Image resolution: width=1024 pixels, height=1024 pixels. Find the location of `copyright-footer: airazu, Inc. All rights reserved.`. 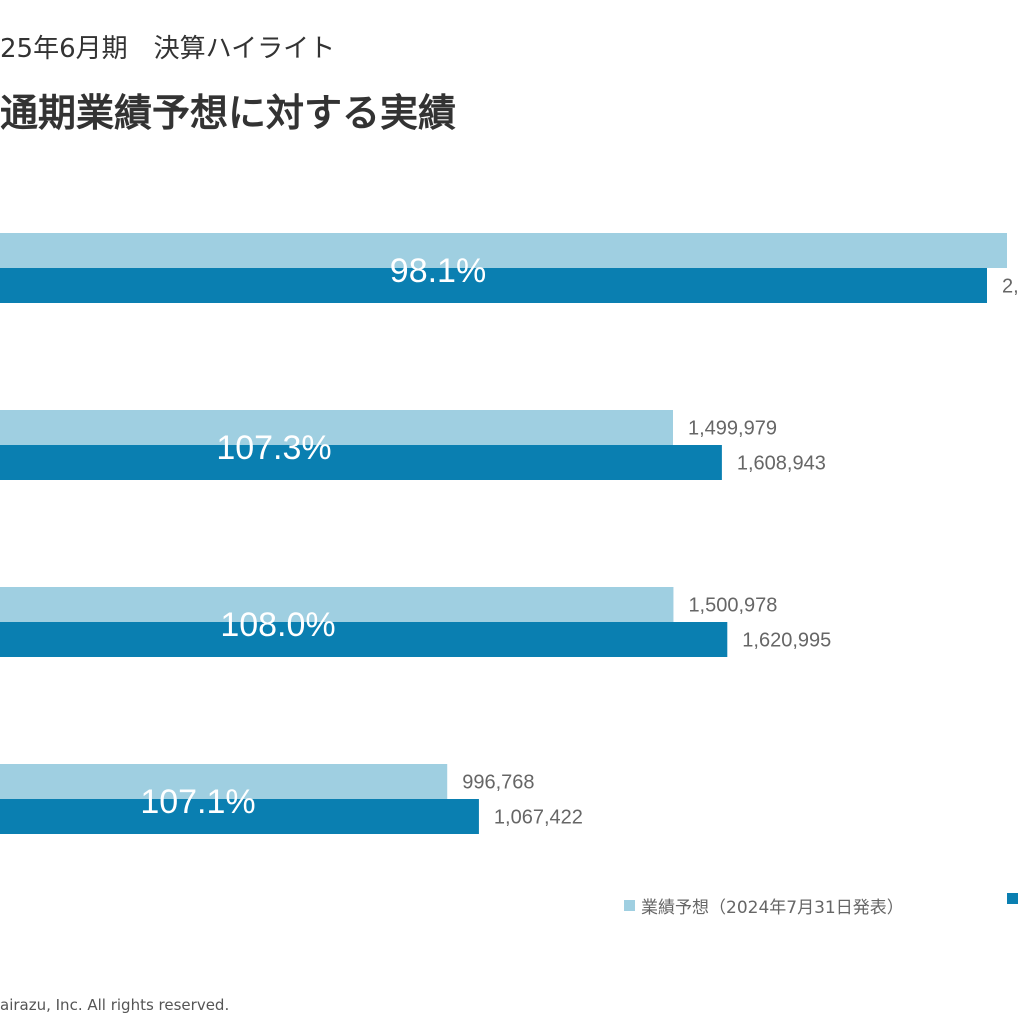

copyright-footer: airazu, Inc. All rights reserved. is located at coordinates (115, 1005).